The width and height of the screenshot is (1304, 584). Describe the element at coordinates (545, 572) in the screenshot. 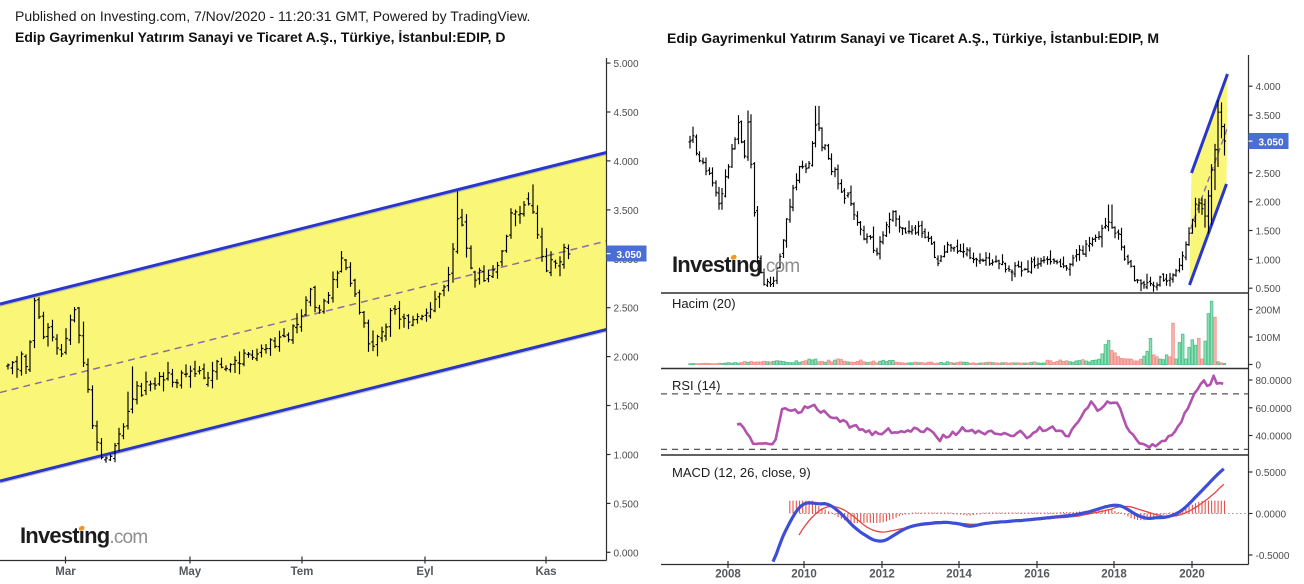

I see `svg-text: Kas` at that location.